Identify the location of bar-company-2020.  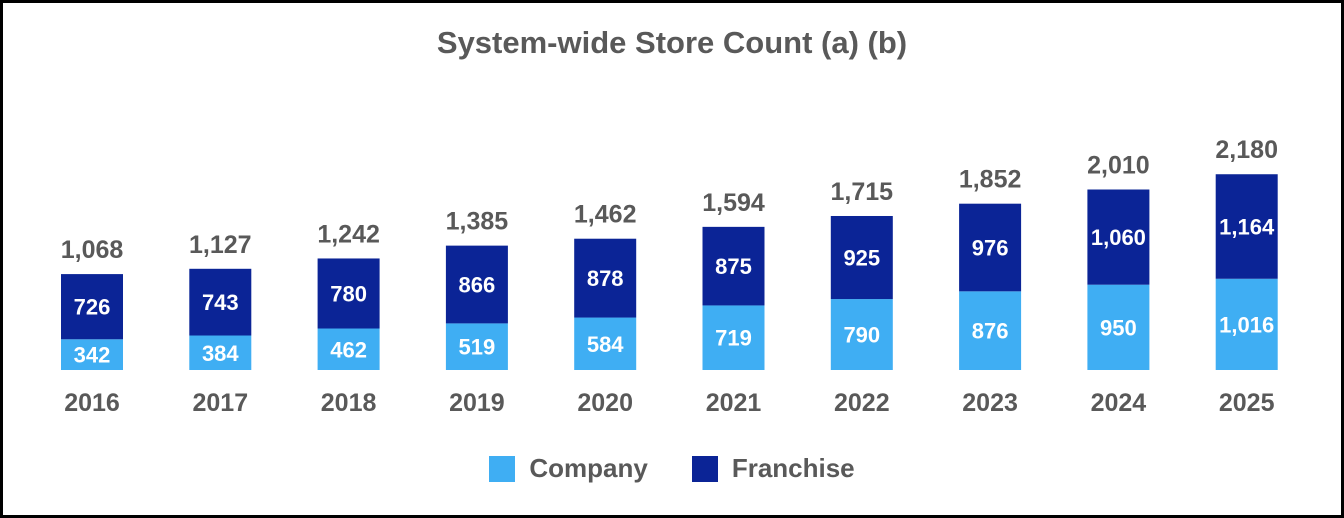
(605, 343).